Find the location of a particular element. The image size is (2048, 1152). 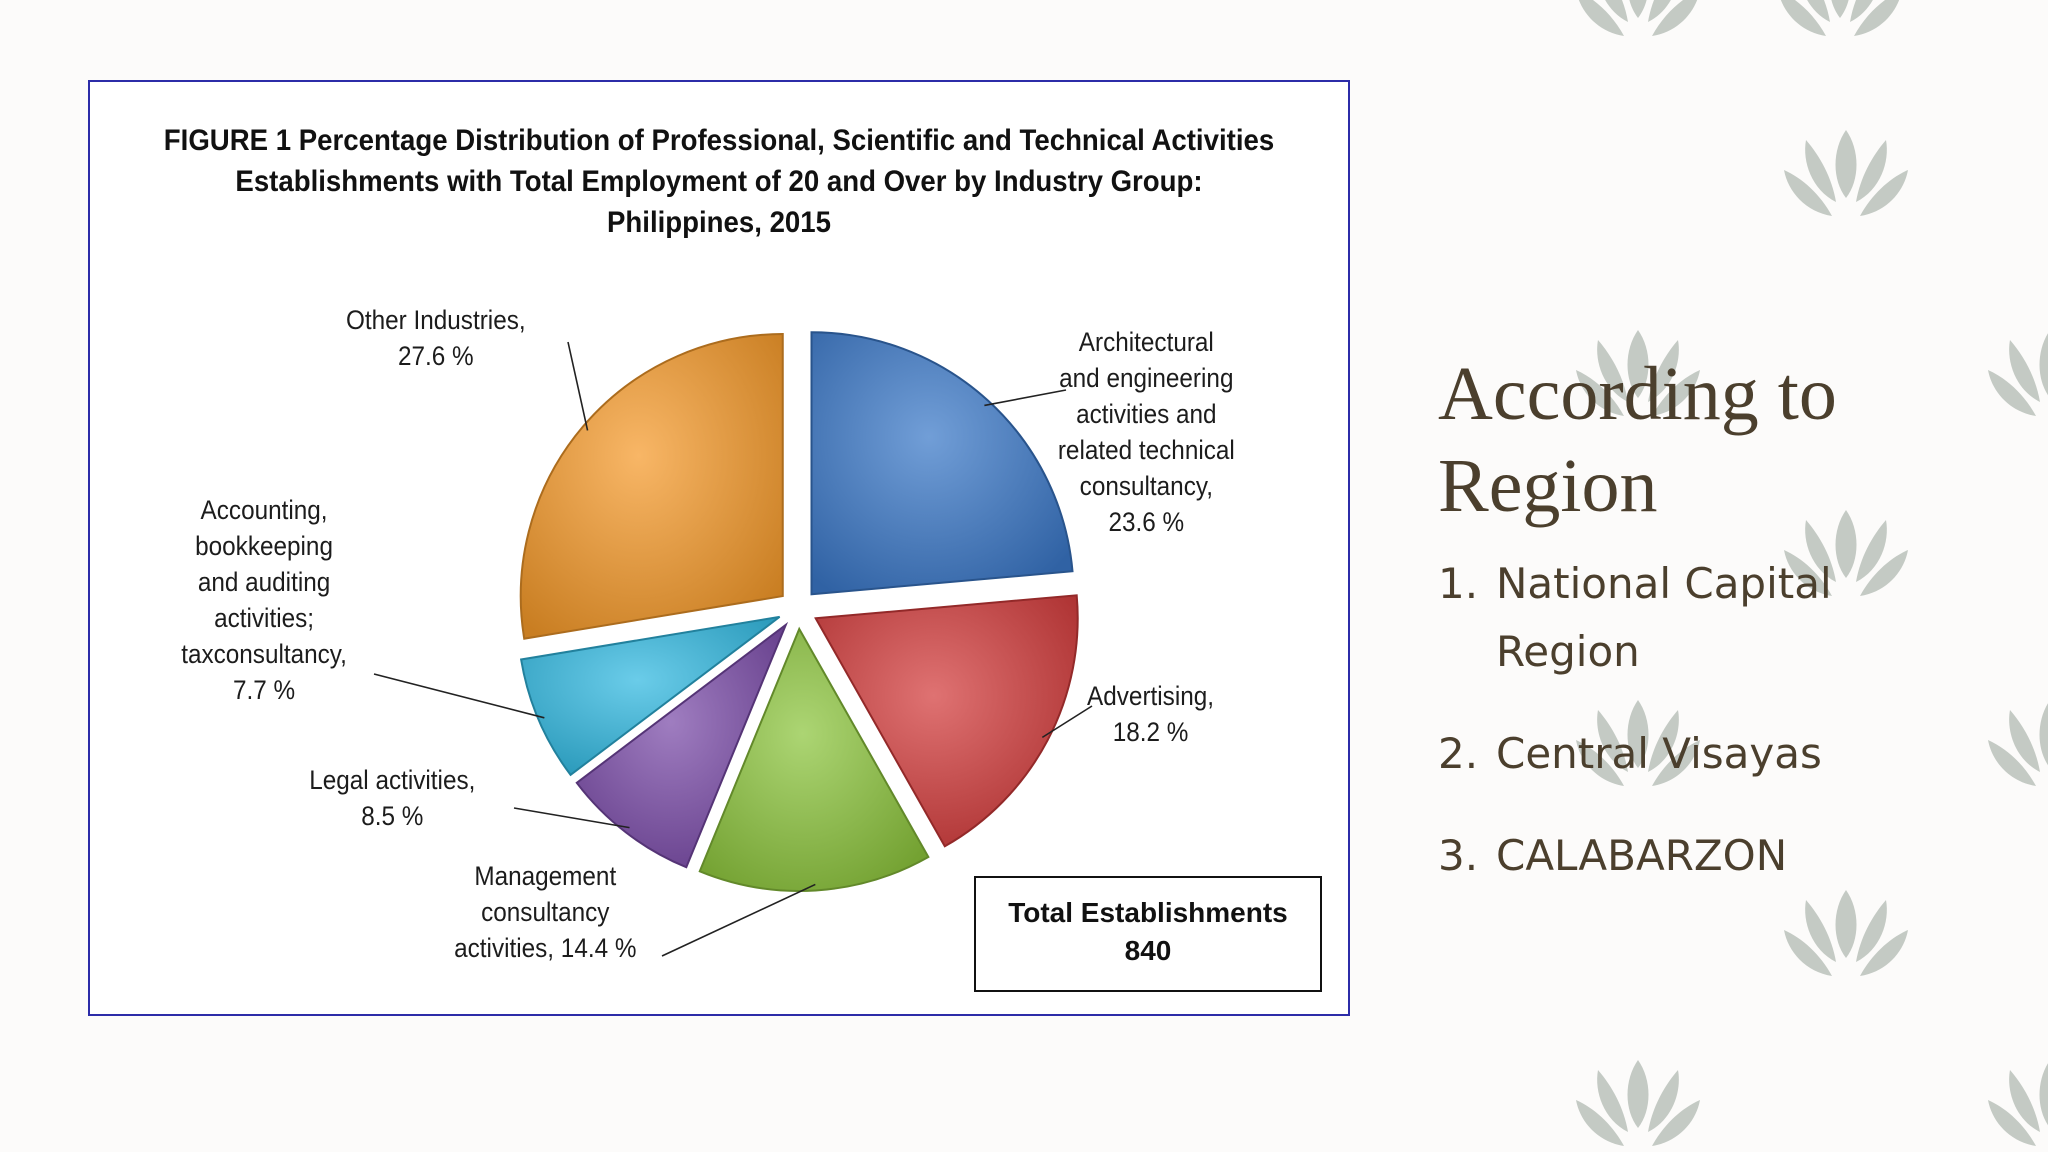

slice-label-line: and engineering is located at coordinates (1146, 378).